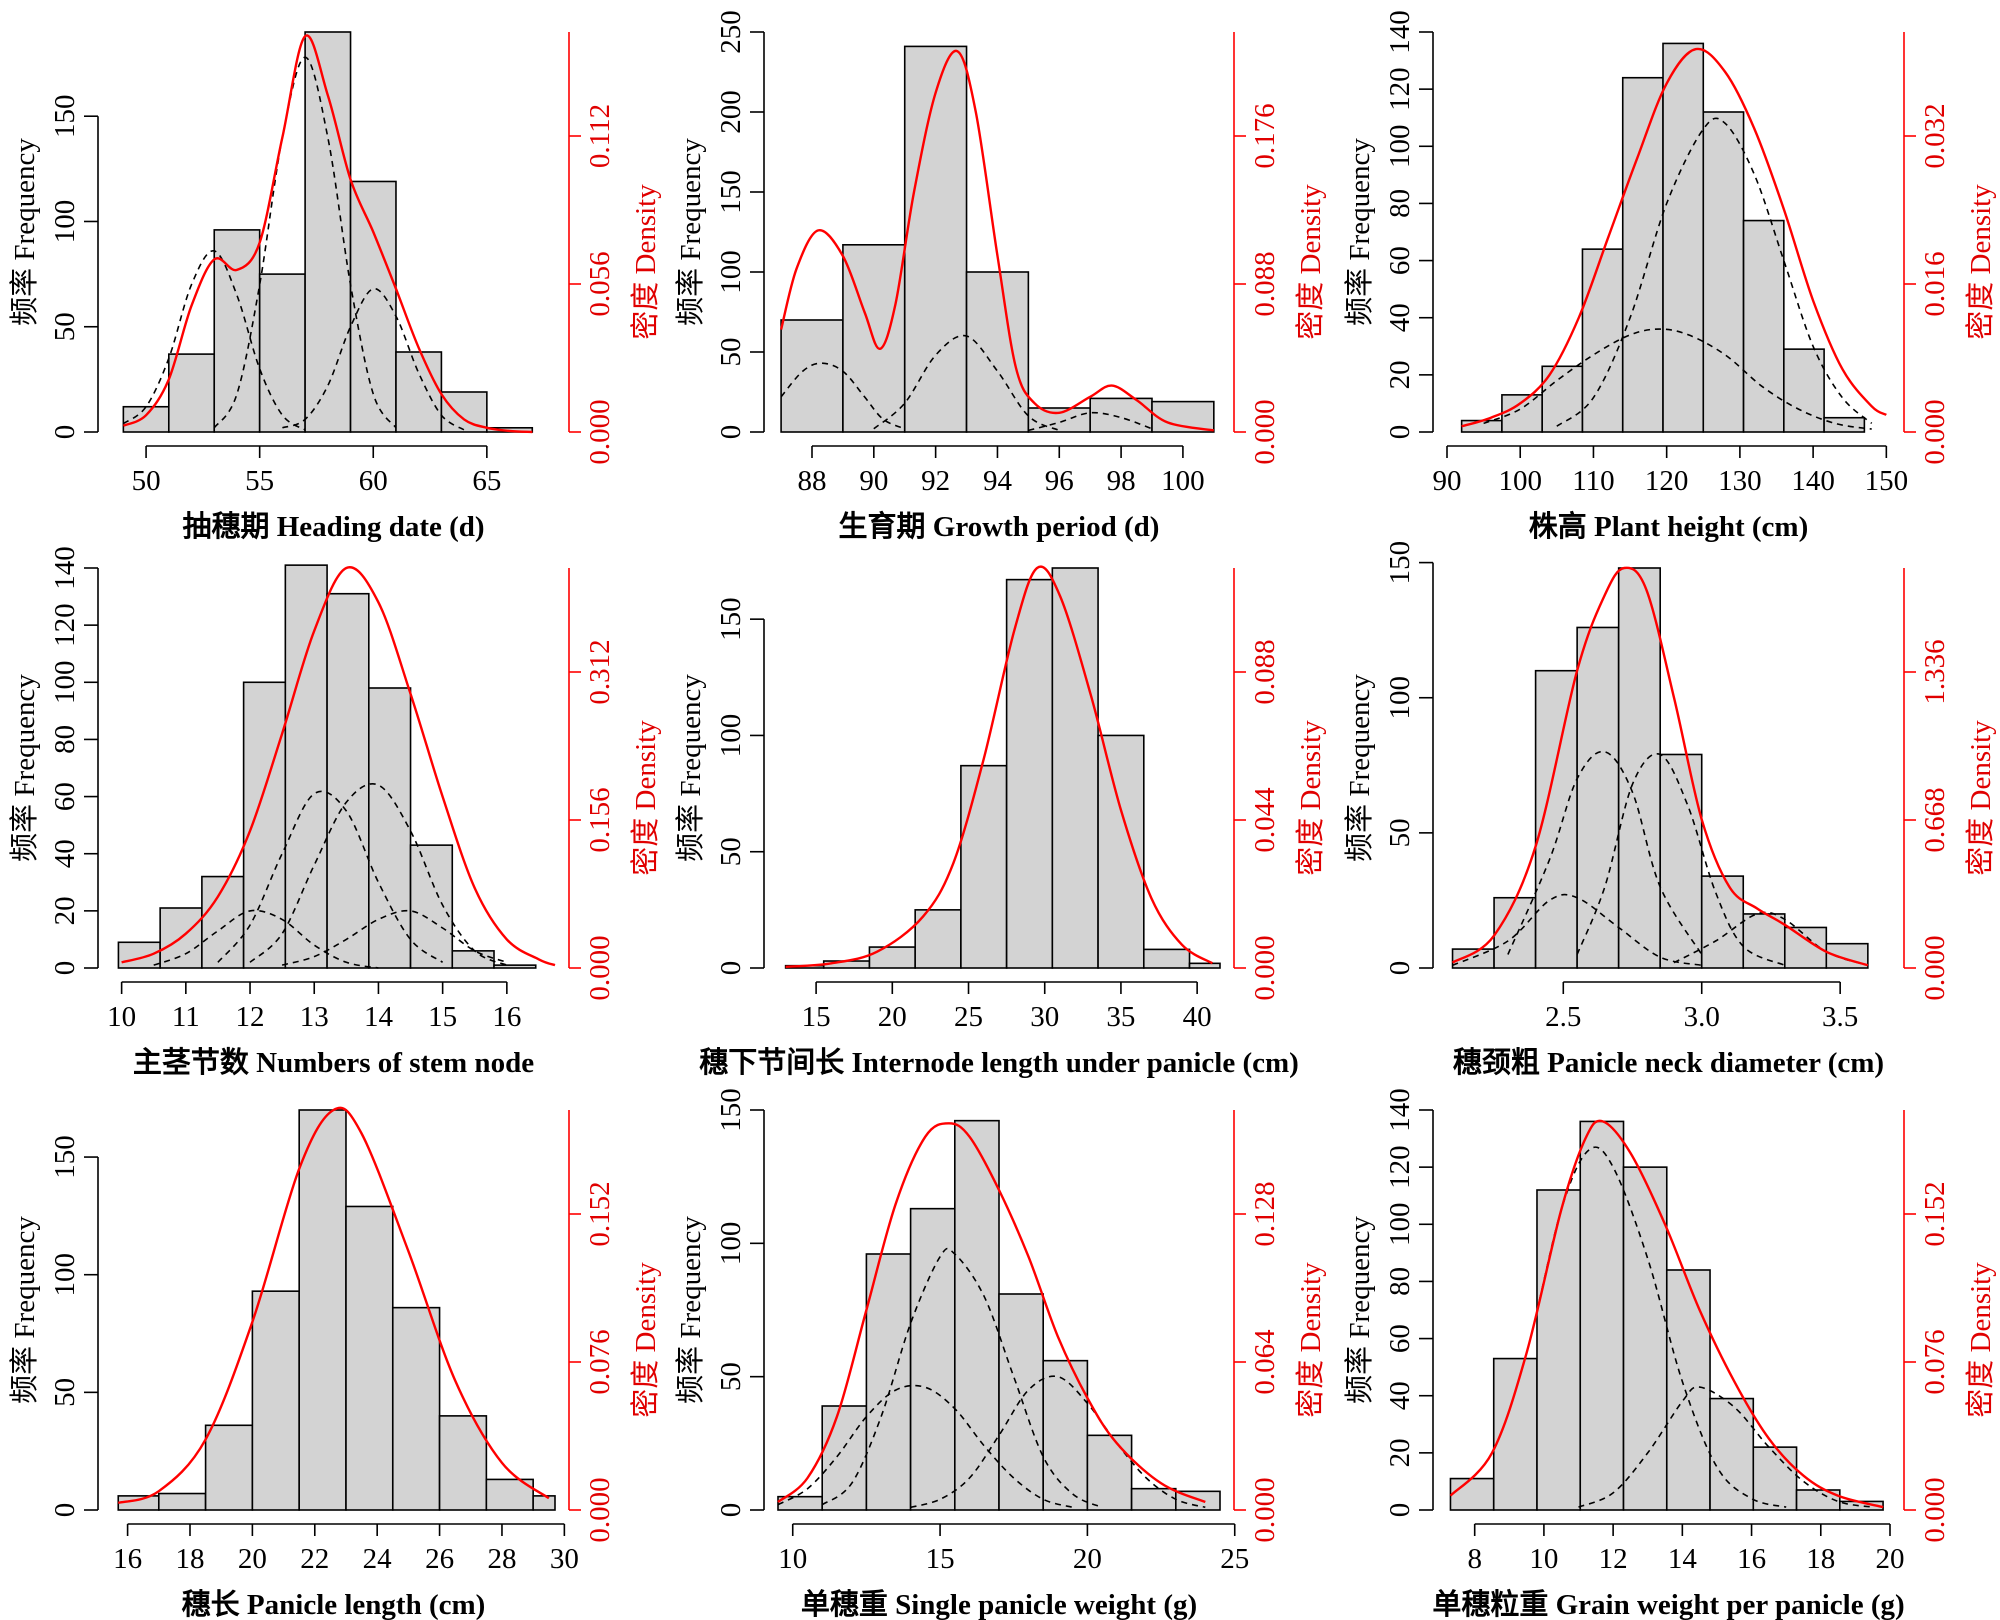  I want to click on y-tick-label: 120, so click(65, 625).